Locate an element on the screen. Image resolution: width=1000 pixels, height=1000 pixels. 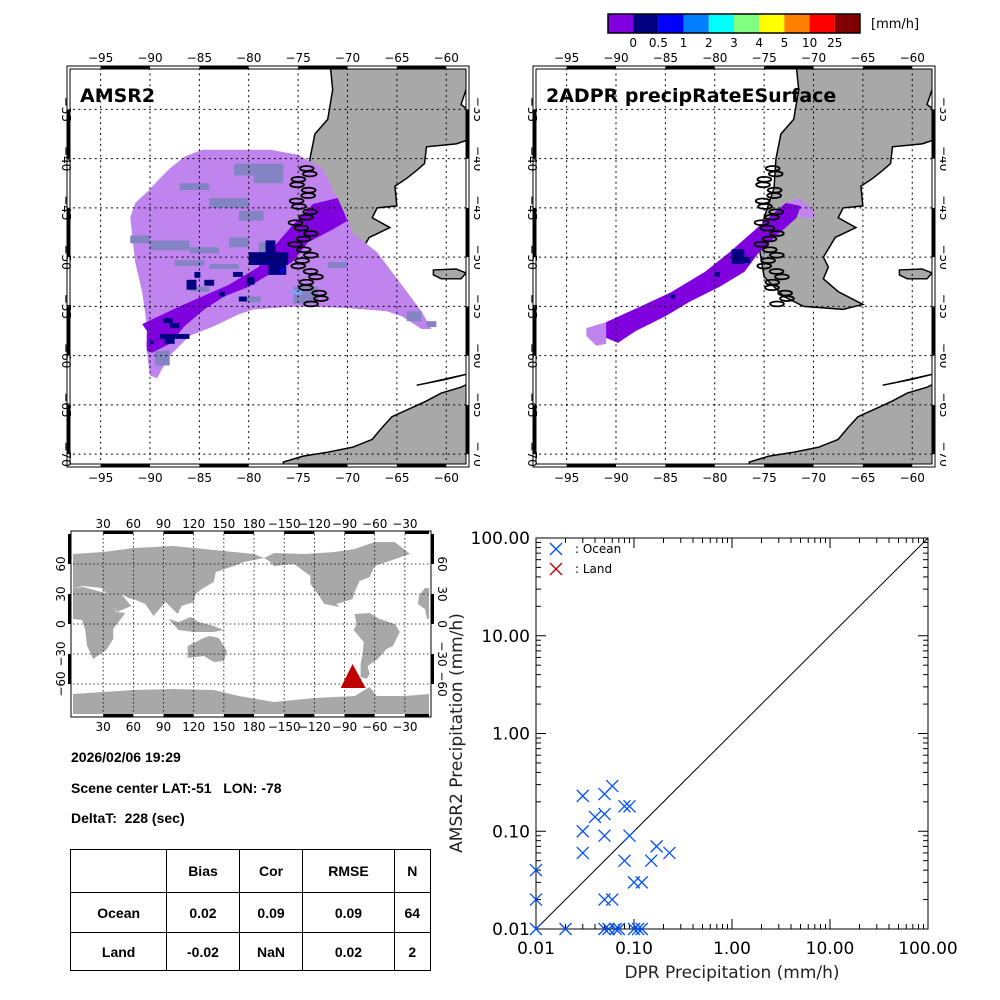
colorbar-tick-label: 0 is located at coordinates (633, 43).